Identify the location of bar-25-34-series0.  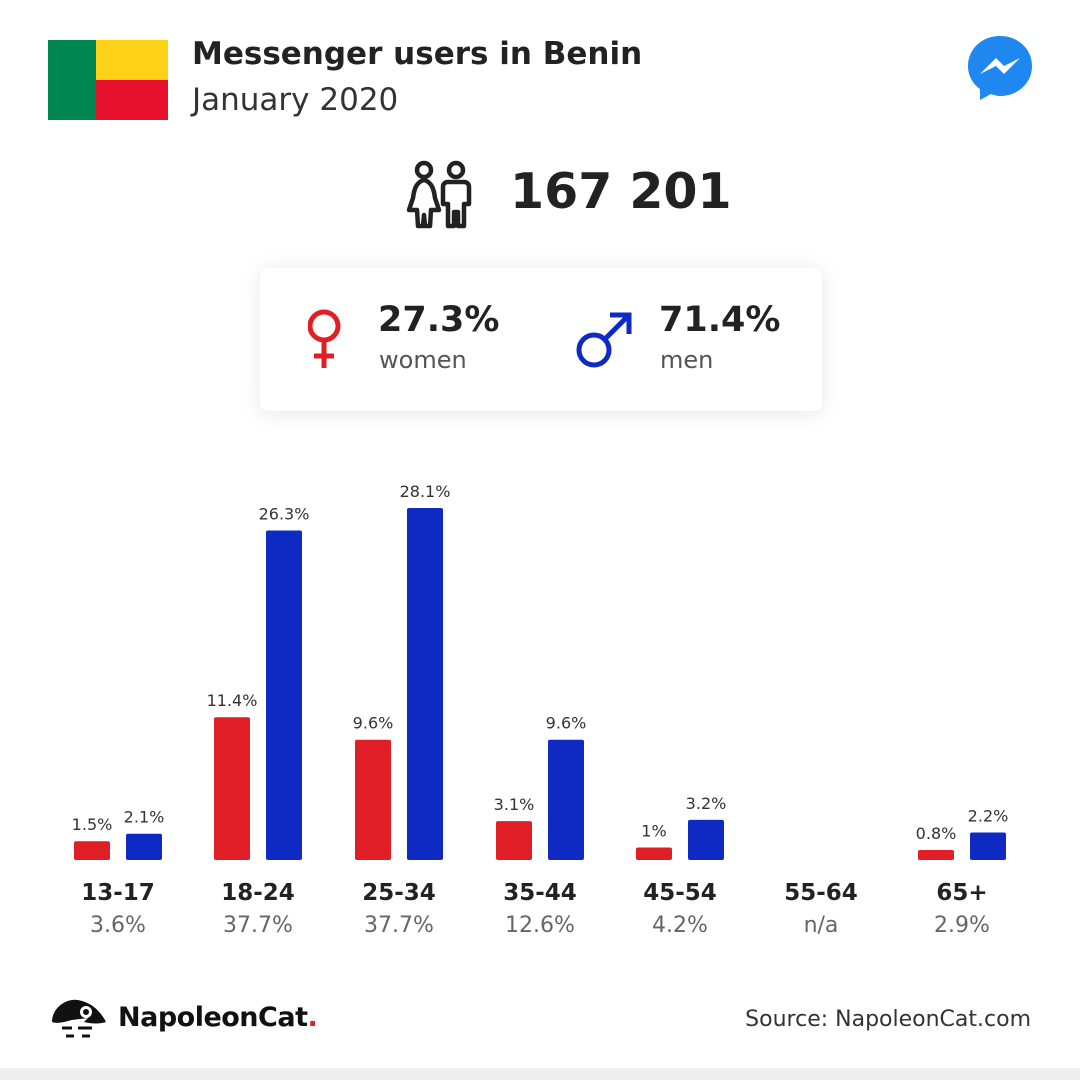
(373, 799).